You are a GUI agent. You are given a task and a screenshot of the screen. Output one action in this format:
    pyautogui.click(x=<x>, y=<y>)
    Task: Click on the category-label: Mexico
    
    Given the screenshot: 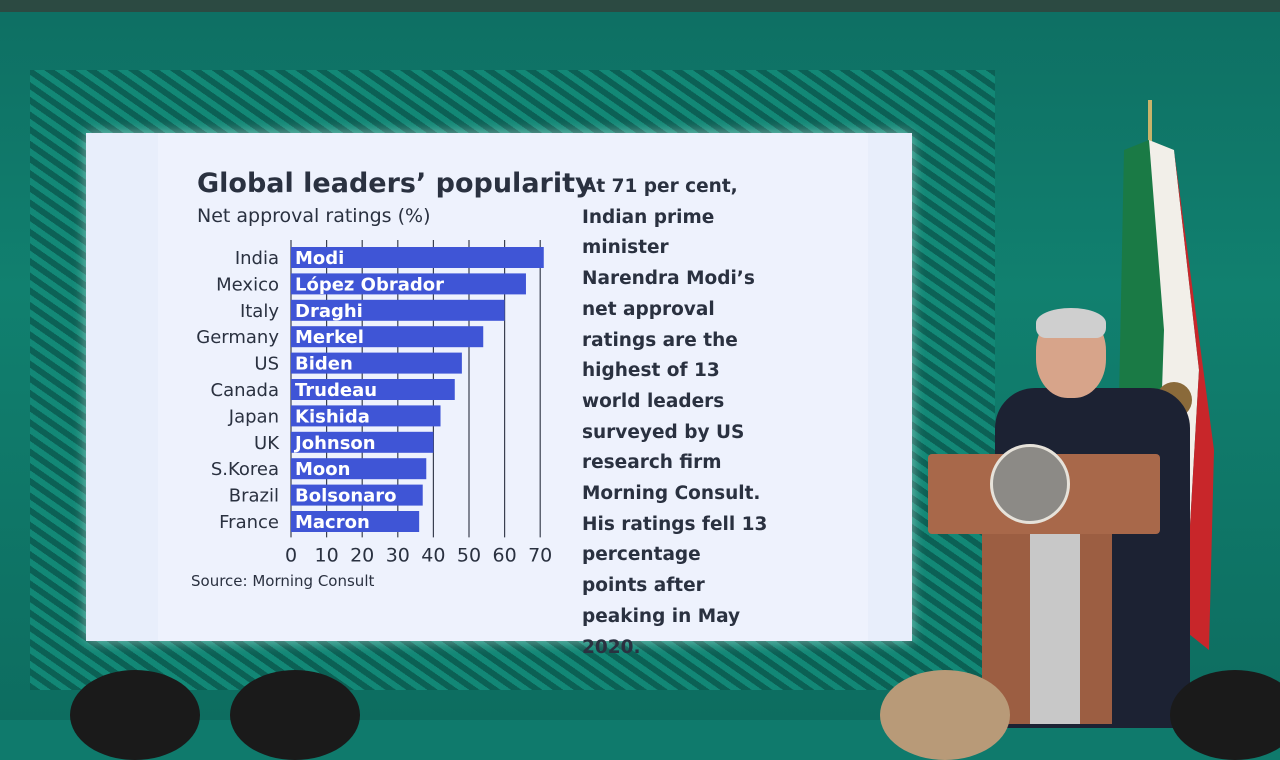 What is the action you would take?
    pyautogui.click(x=247, y=284)
    